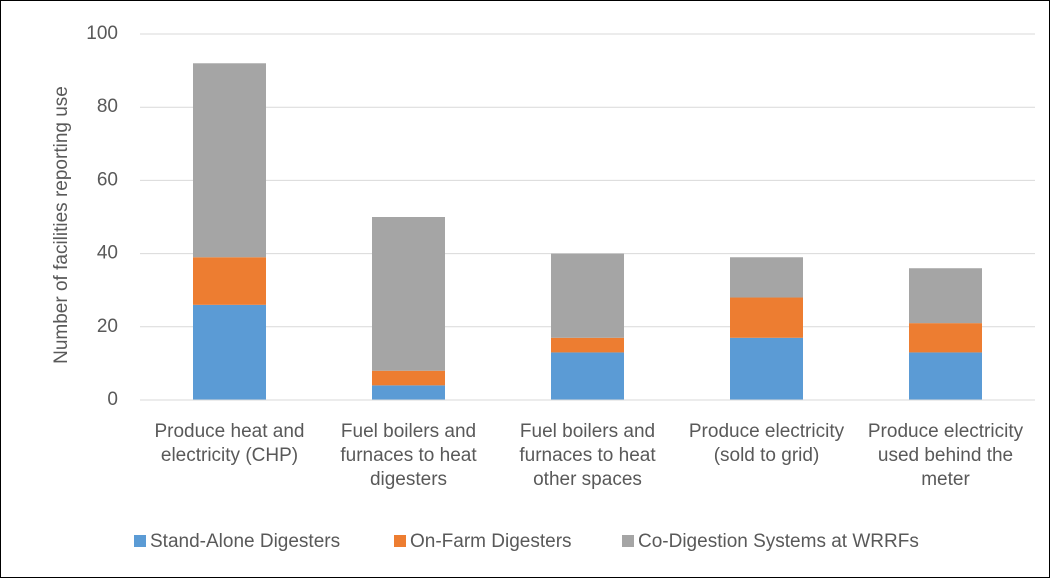 Image resolution: width=1050 pixels, height=578 pixels. Describe the element at coordinates (102, 33) in the screenshot. I see `y-tick-label: 100` at that location.